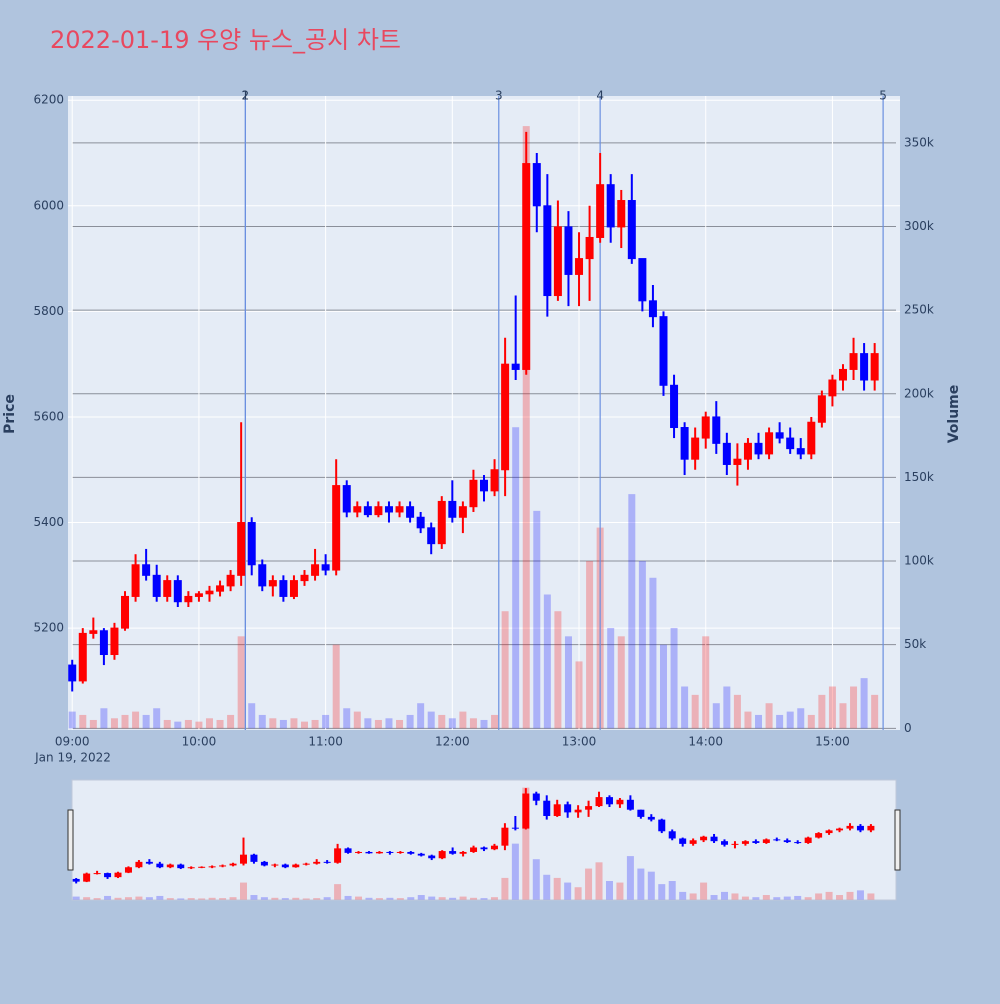  I want to click on y-tick-label: 5200, so click(48, 628).